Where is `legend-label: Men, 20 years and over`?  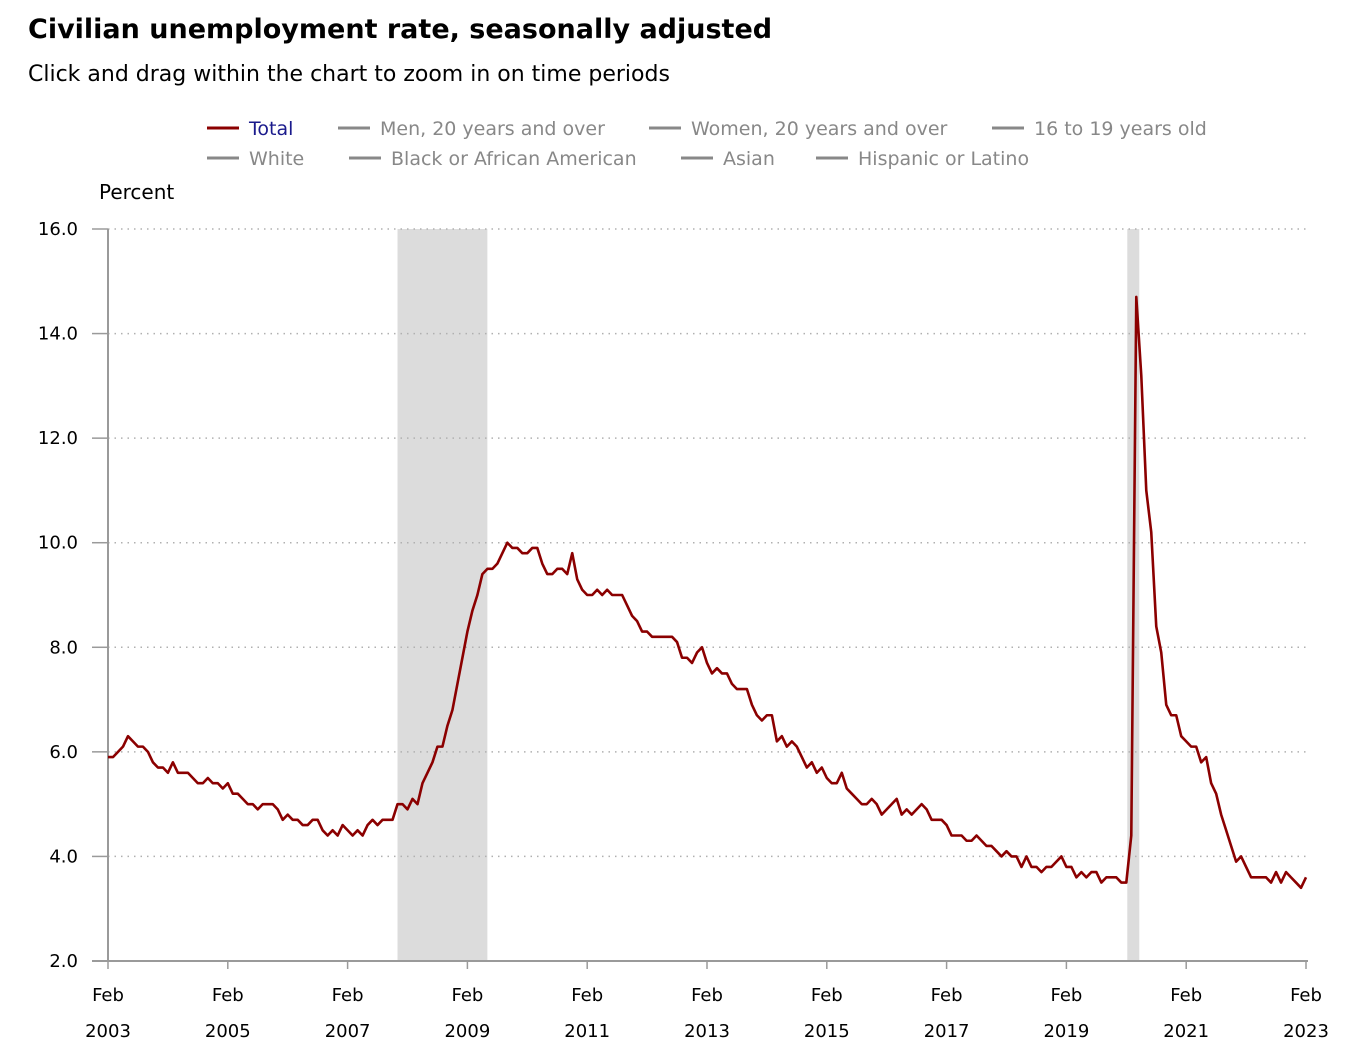
legend-label: Men, 20 years and over is located at coordinates (492, 129).